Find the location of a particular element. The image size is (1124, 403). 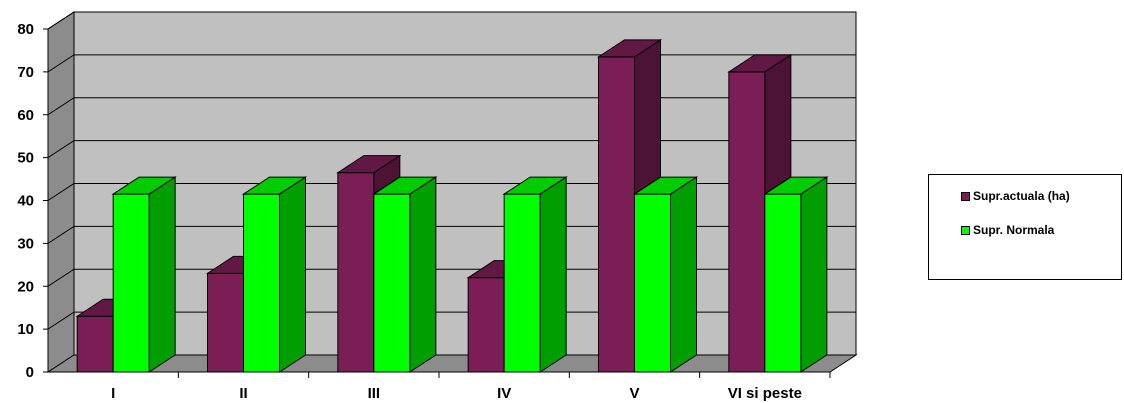

y-tick-label: 10 is located at coordinates (25, 329).